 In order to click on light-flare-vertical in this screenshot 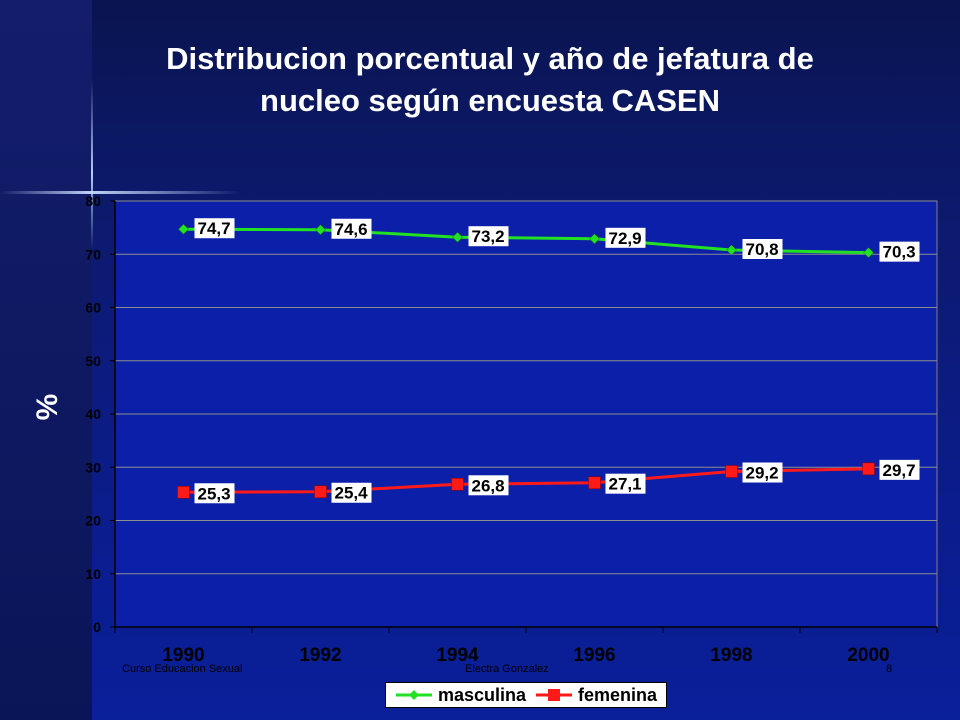, I will do `click(92, 165)`.